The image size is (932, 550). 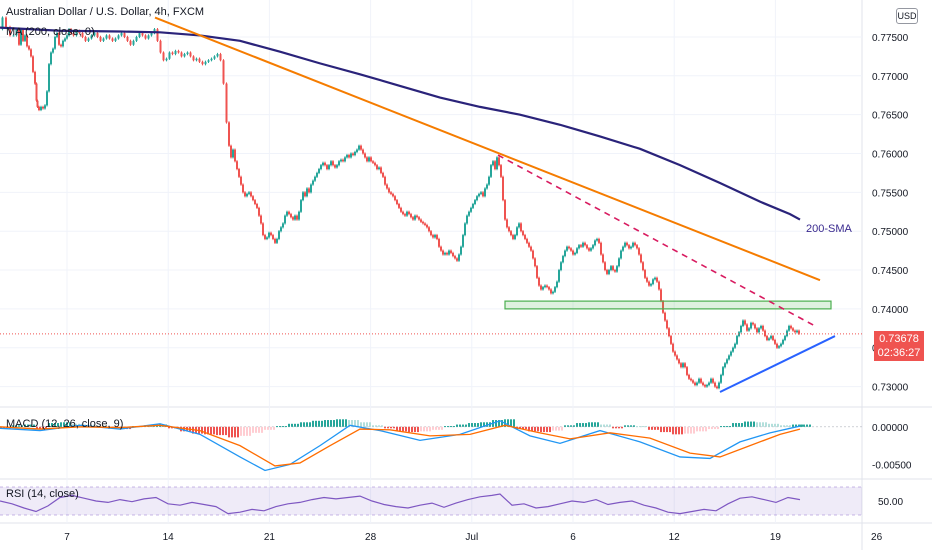 What do you see at coordinates (67, 537) in the screenshot?
I see `x-tick-0: 7` at bounding box center [67, 537].